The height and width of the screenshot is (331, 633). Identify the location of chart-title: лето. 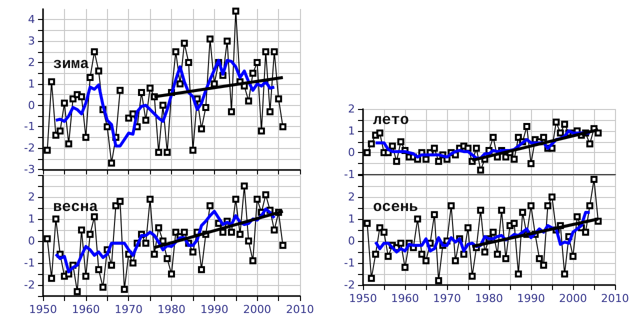
(391, 120).